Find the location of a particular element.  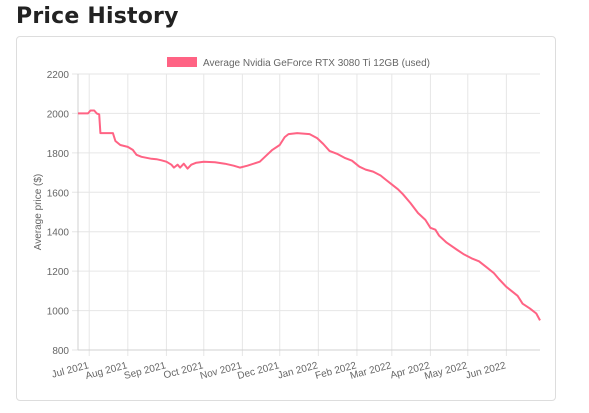

y-tick-label: 1800 is located at coordinates (58, 154).